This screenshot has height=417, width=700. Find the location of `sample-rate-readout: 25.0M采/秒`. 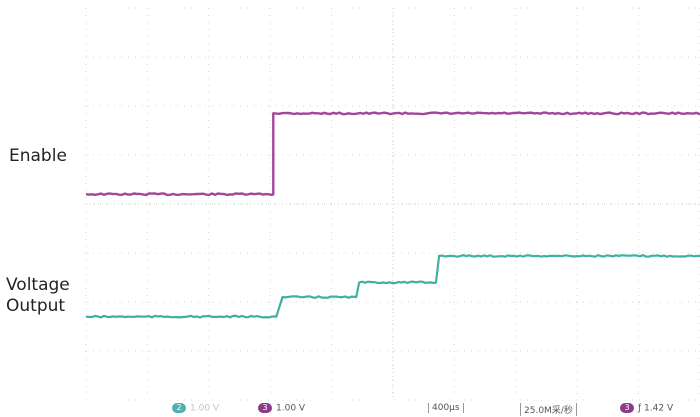

sample-rate-readout: 25.0M采/秒 is located at coordinates (548, 409).